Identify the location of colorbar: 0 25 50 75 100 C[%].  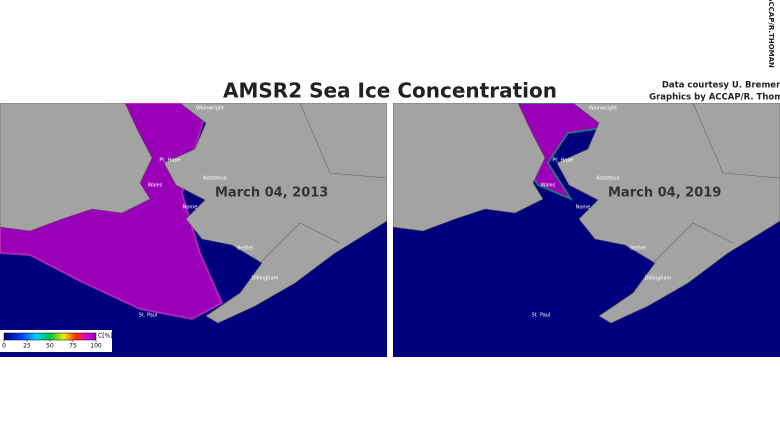
(56, 341).